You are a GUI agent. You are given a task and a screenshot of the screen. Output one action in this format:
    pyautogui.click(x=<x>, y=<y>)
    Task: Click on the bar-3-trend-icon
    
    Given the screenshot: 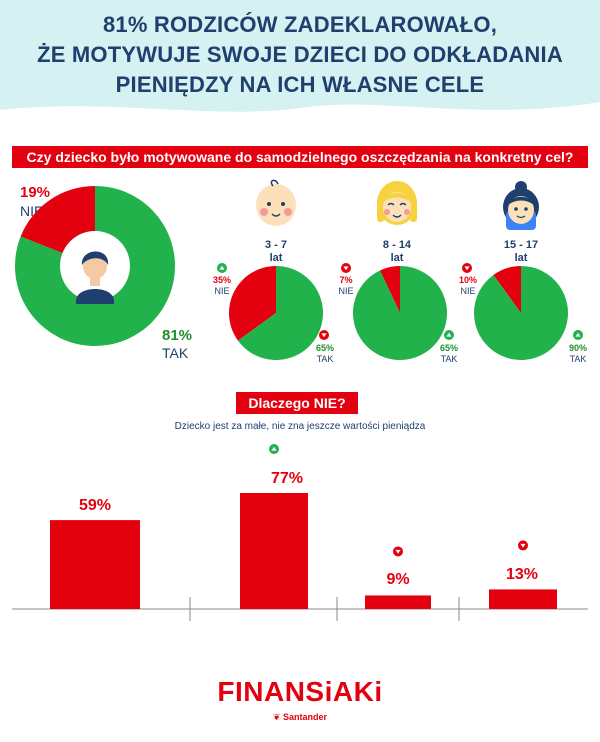 What is the action you would take?
    pyautogui.click(x=398, y=551)
    